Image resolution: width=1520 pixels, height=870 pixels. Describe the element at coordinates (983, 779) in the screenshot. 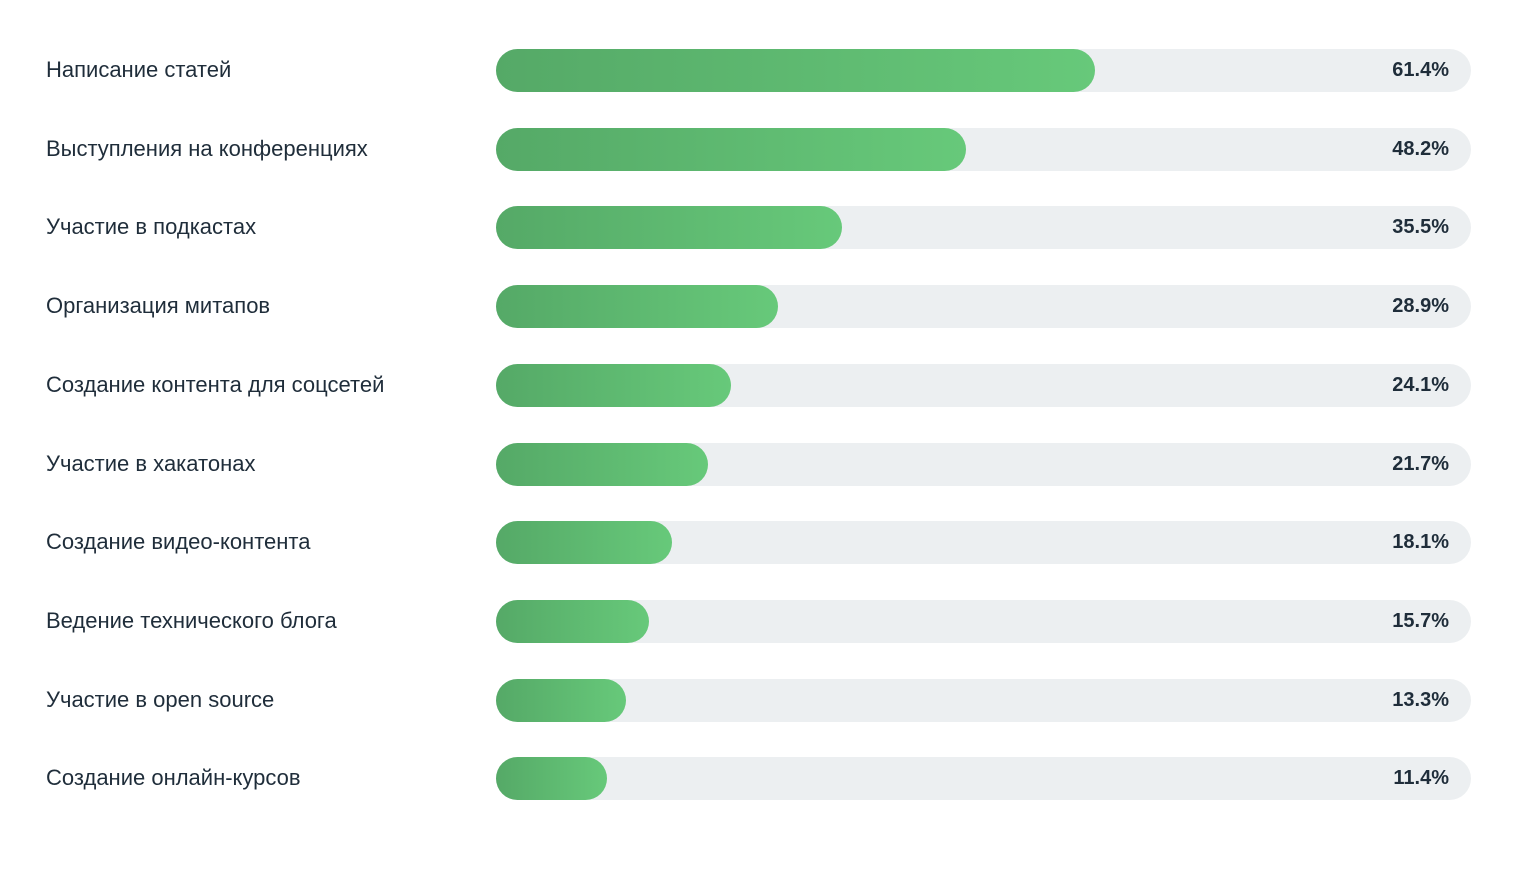

I see `bar-track: 11.4%` at that location.